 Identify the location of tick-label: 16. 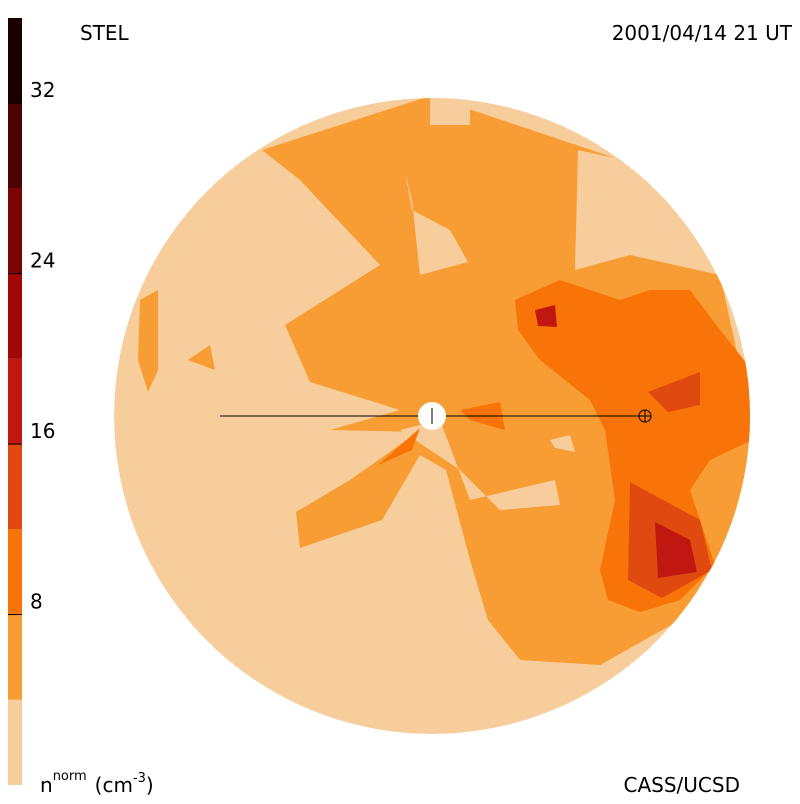
(42, 431).